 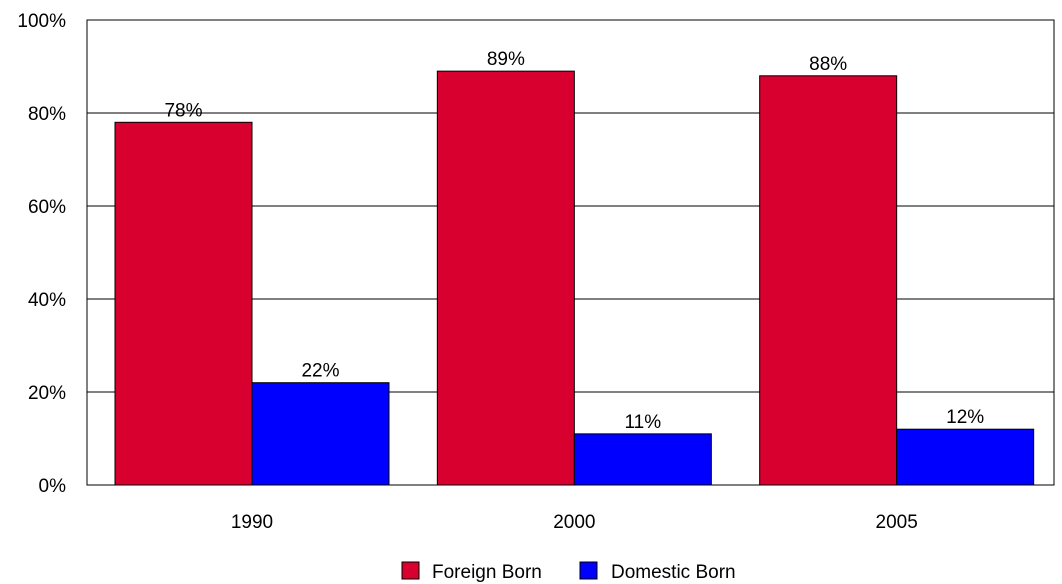 I want to click on y-tick-label: 60%, so click(x=47, y=207).